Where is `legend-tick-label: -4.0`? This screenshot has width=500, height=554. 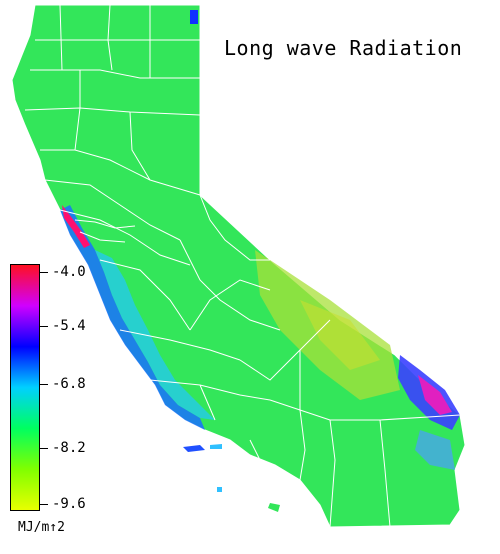
legend-tick-label: -4.0 is located at coordinates (69, 272).